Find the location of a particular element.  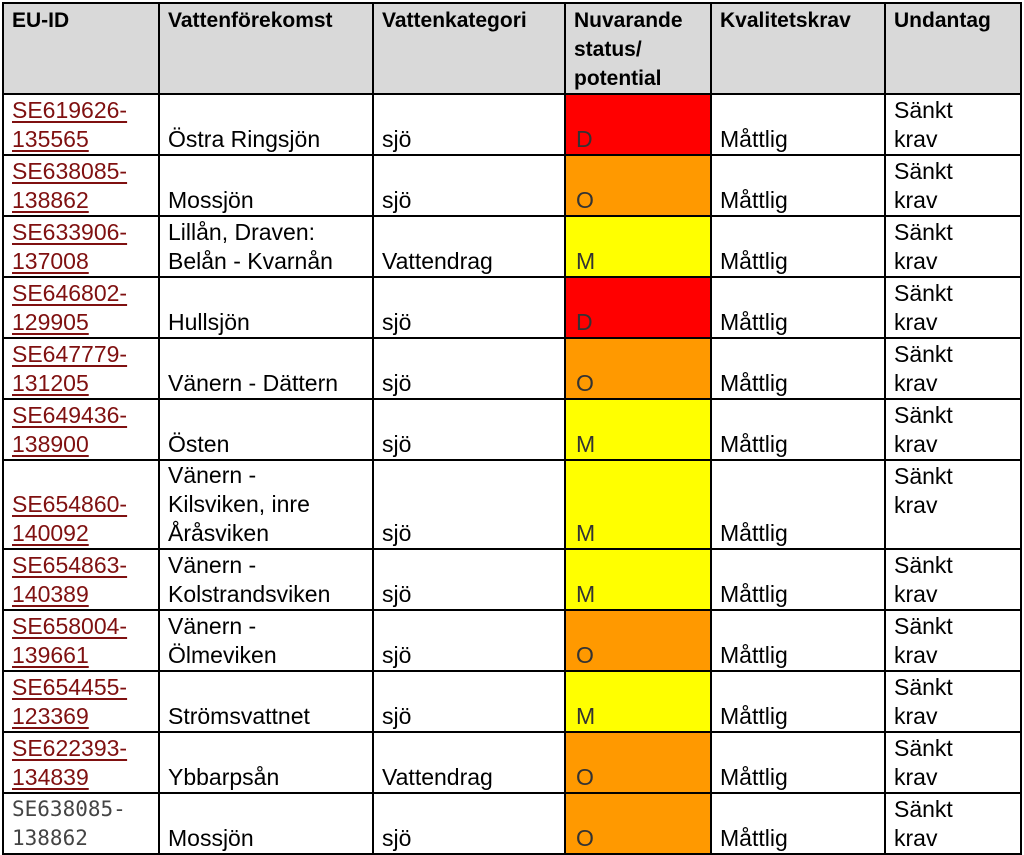

eu-id-cell: SE654455- 123369 is located at coordinates (81, 701).